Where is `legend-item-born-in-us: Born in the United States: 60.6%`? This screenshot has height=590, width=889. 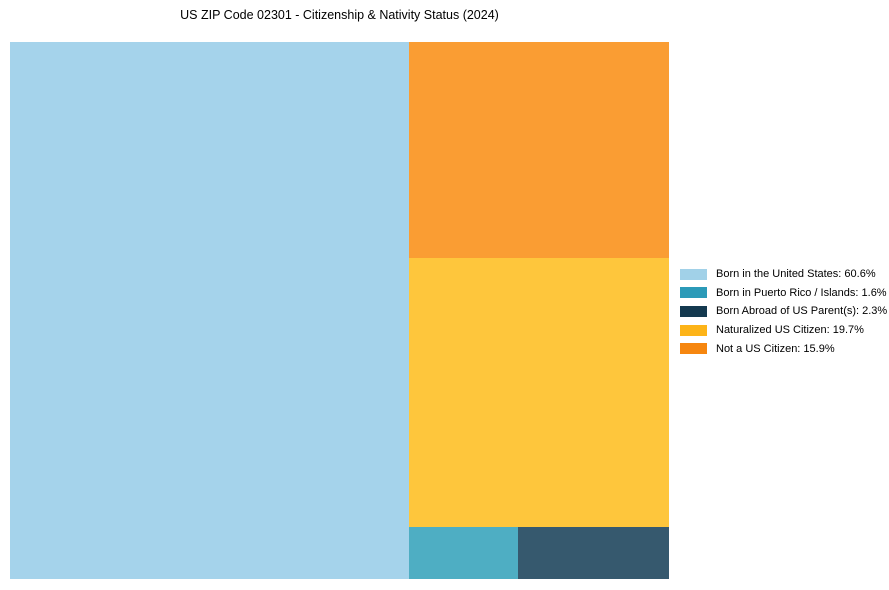
legend-item-born-in-us: Born in the United States: 60.6% is located at coordinates (783, 274).